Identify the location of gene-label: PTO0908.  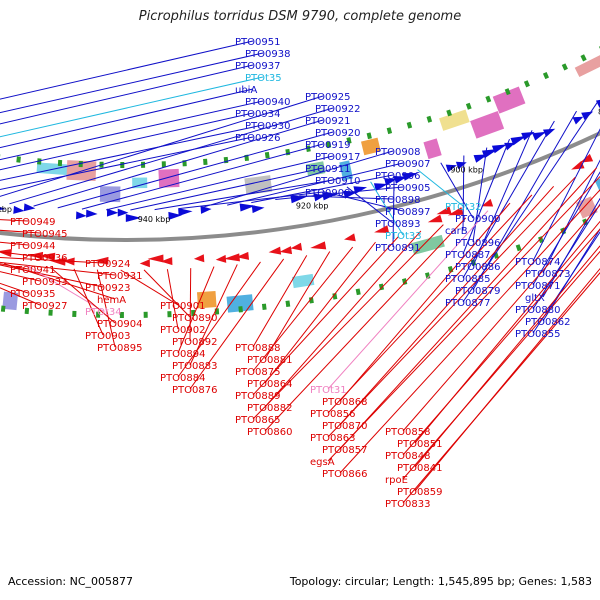
(397, 152).